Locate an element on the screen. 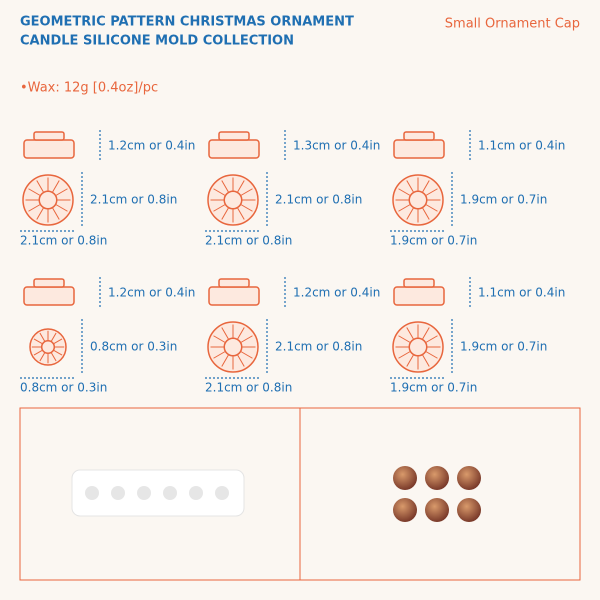 This screenshot has width=600, height=600. mold-body is located at coordinates (158, 493).